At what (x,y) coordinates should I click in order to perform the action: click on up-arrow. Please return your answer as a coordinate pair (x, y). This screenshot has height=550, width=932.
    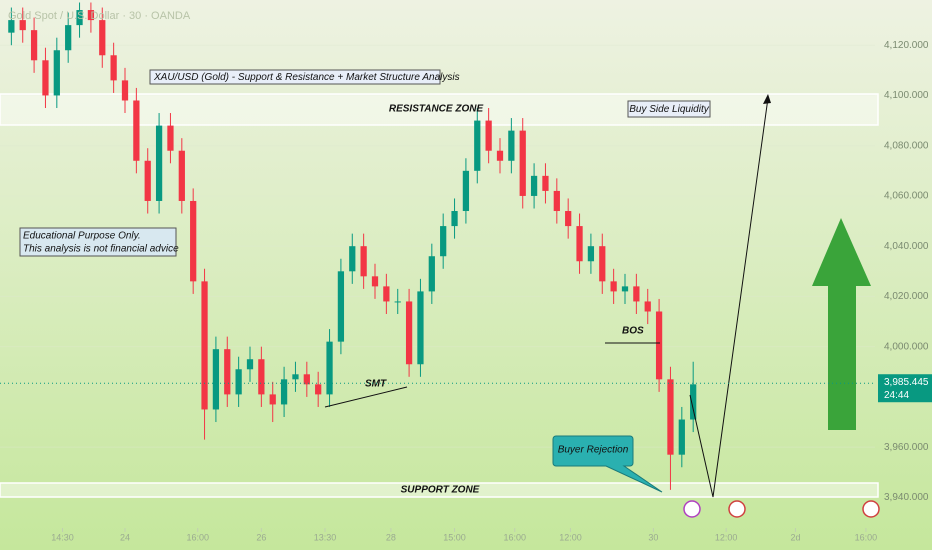
    Looking at the image, I should click on (841, 324).